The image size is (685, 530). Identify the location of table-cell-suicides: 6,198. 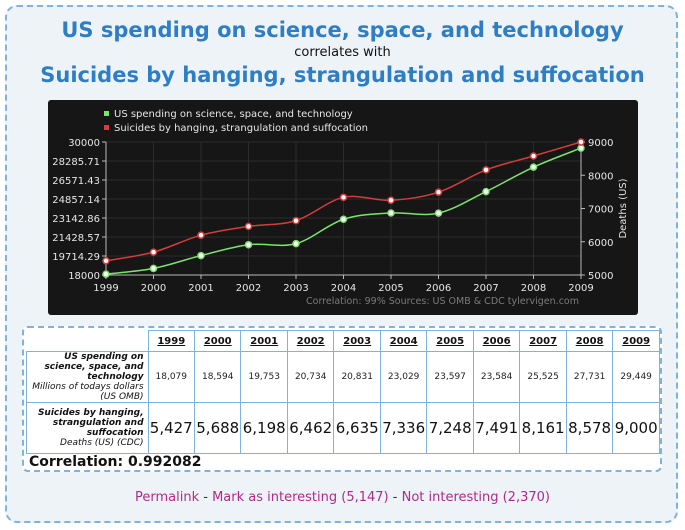
(264, 428).